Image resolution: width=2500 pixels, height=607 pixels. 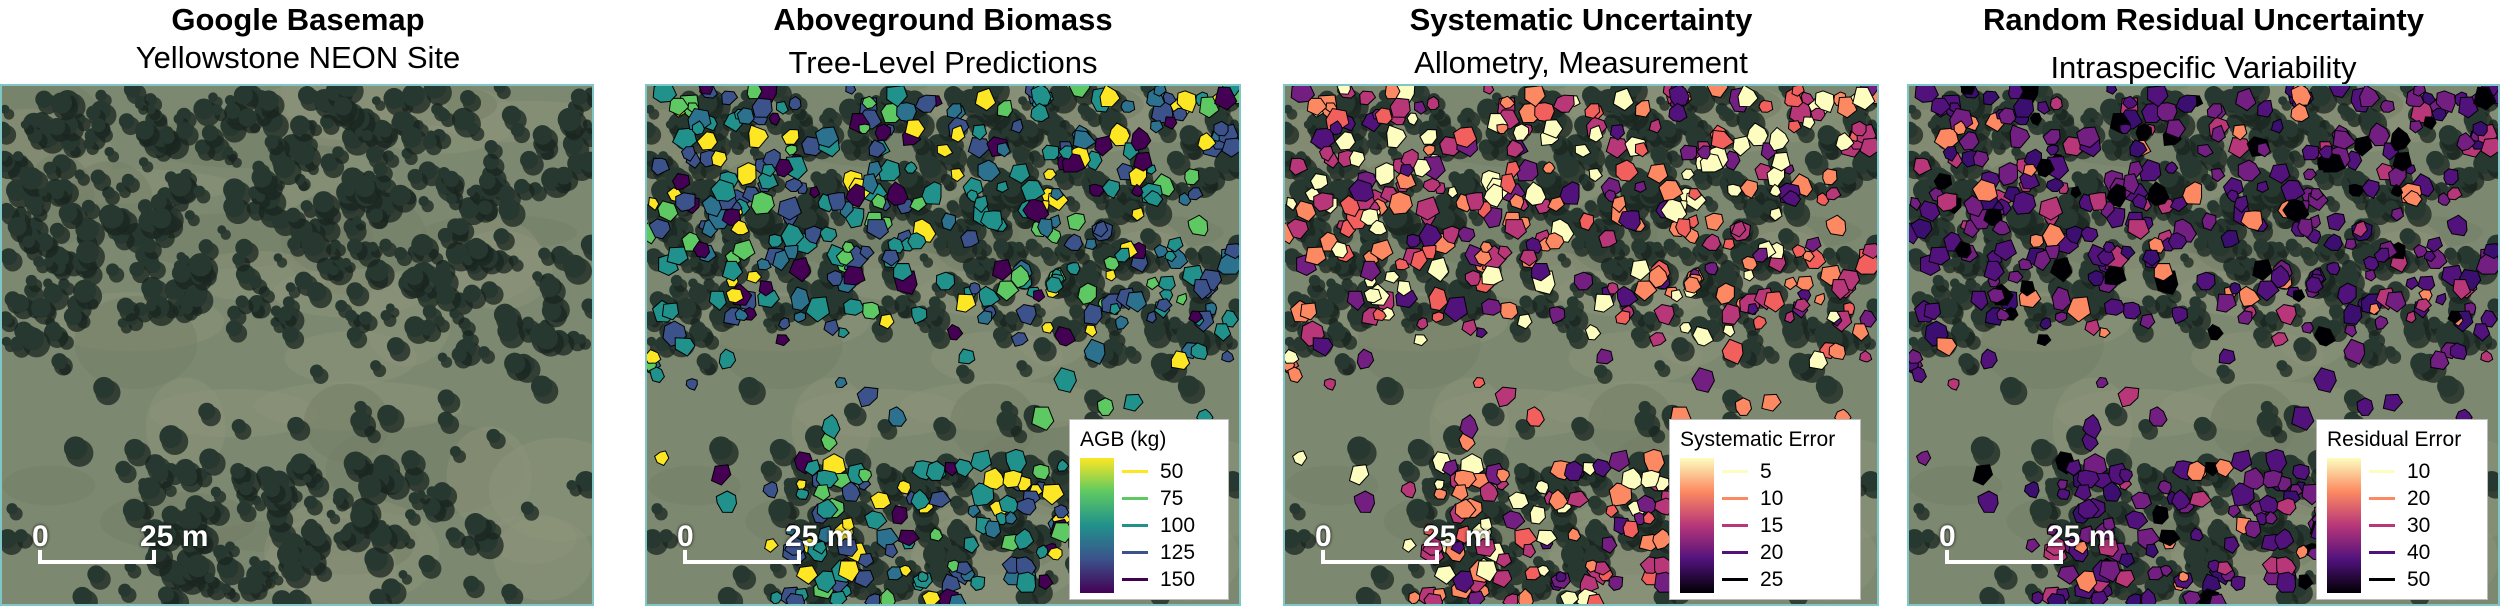 What do you see at coordinates (1581, 19) in the screenshot?
I see `panel-title: Systematic Uncertainty` at bounding box center [1581, 19].